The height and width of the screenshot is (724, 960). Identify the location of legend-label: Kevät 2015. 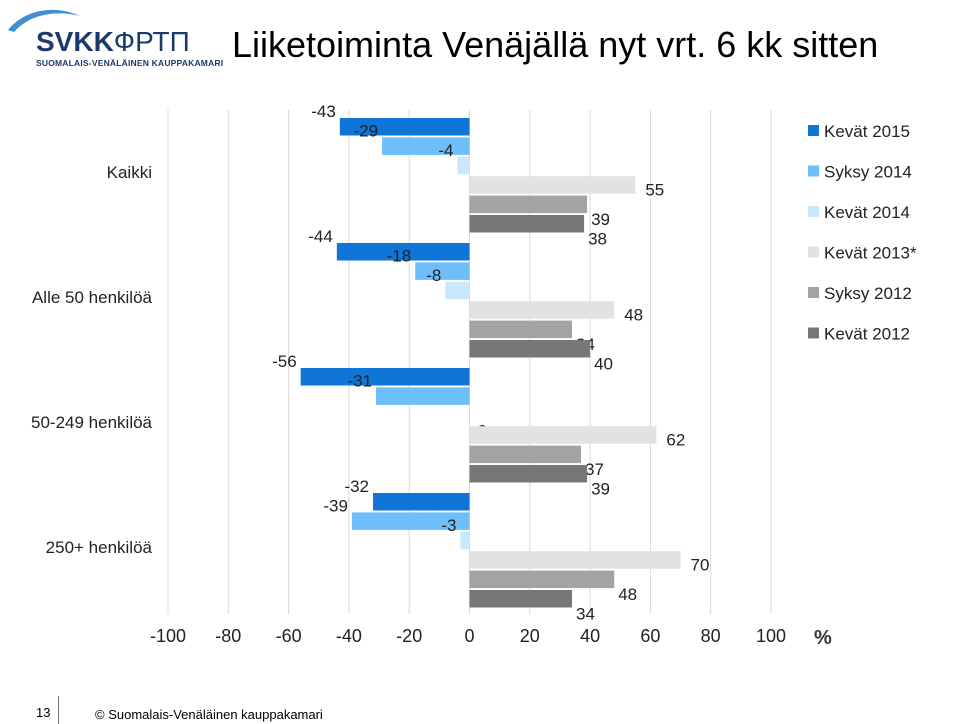
(867, 131).